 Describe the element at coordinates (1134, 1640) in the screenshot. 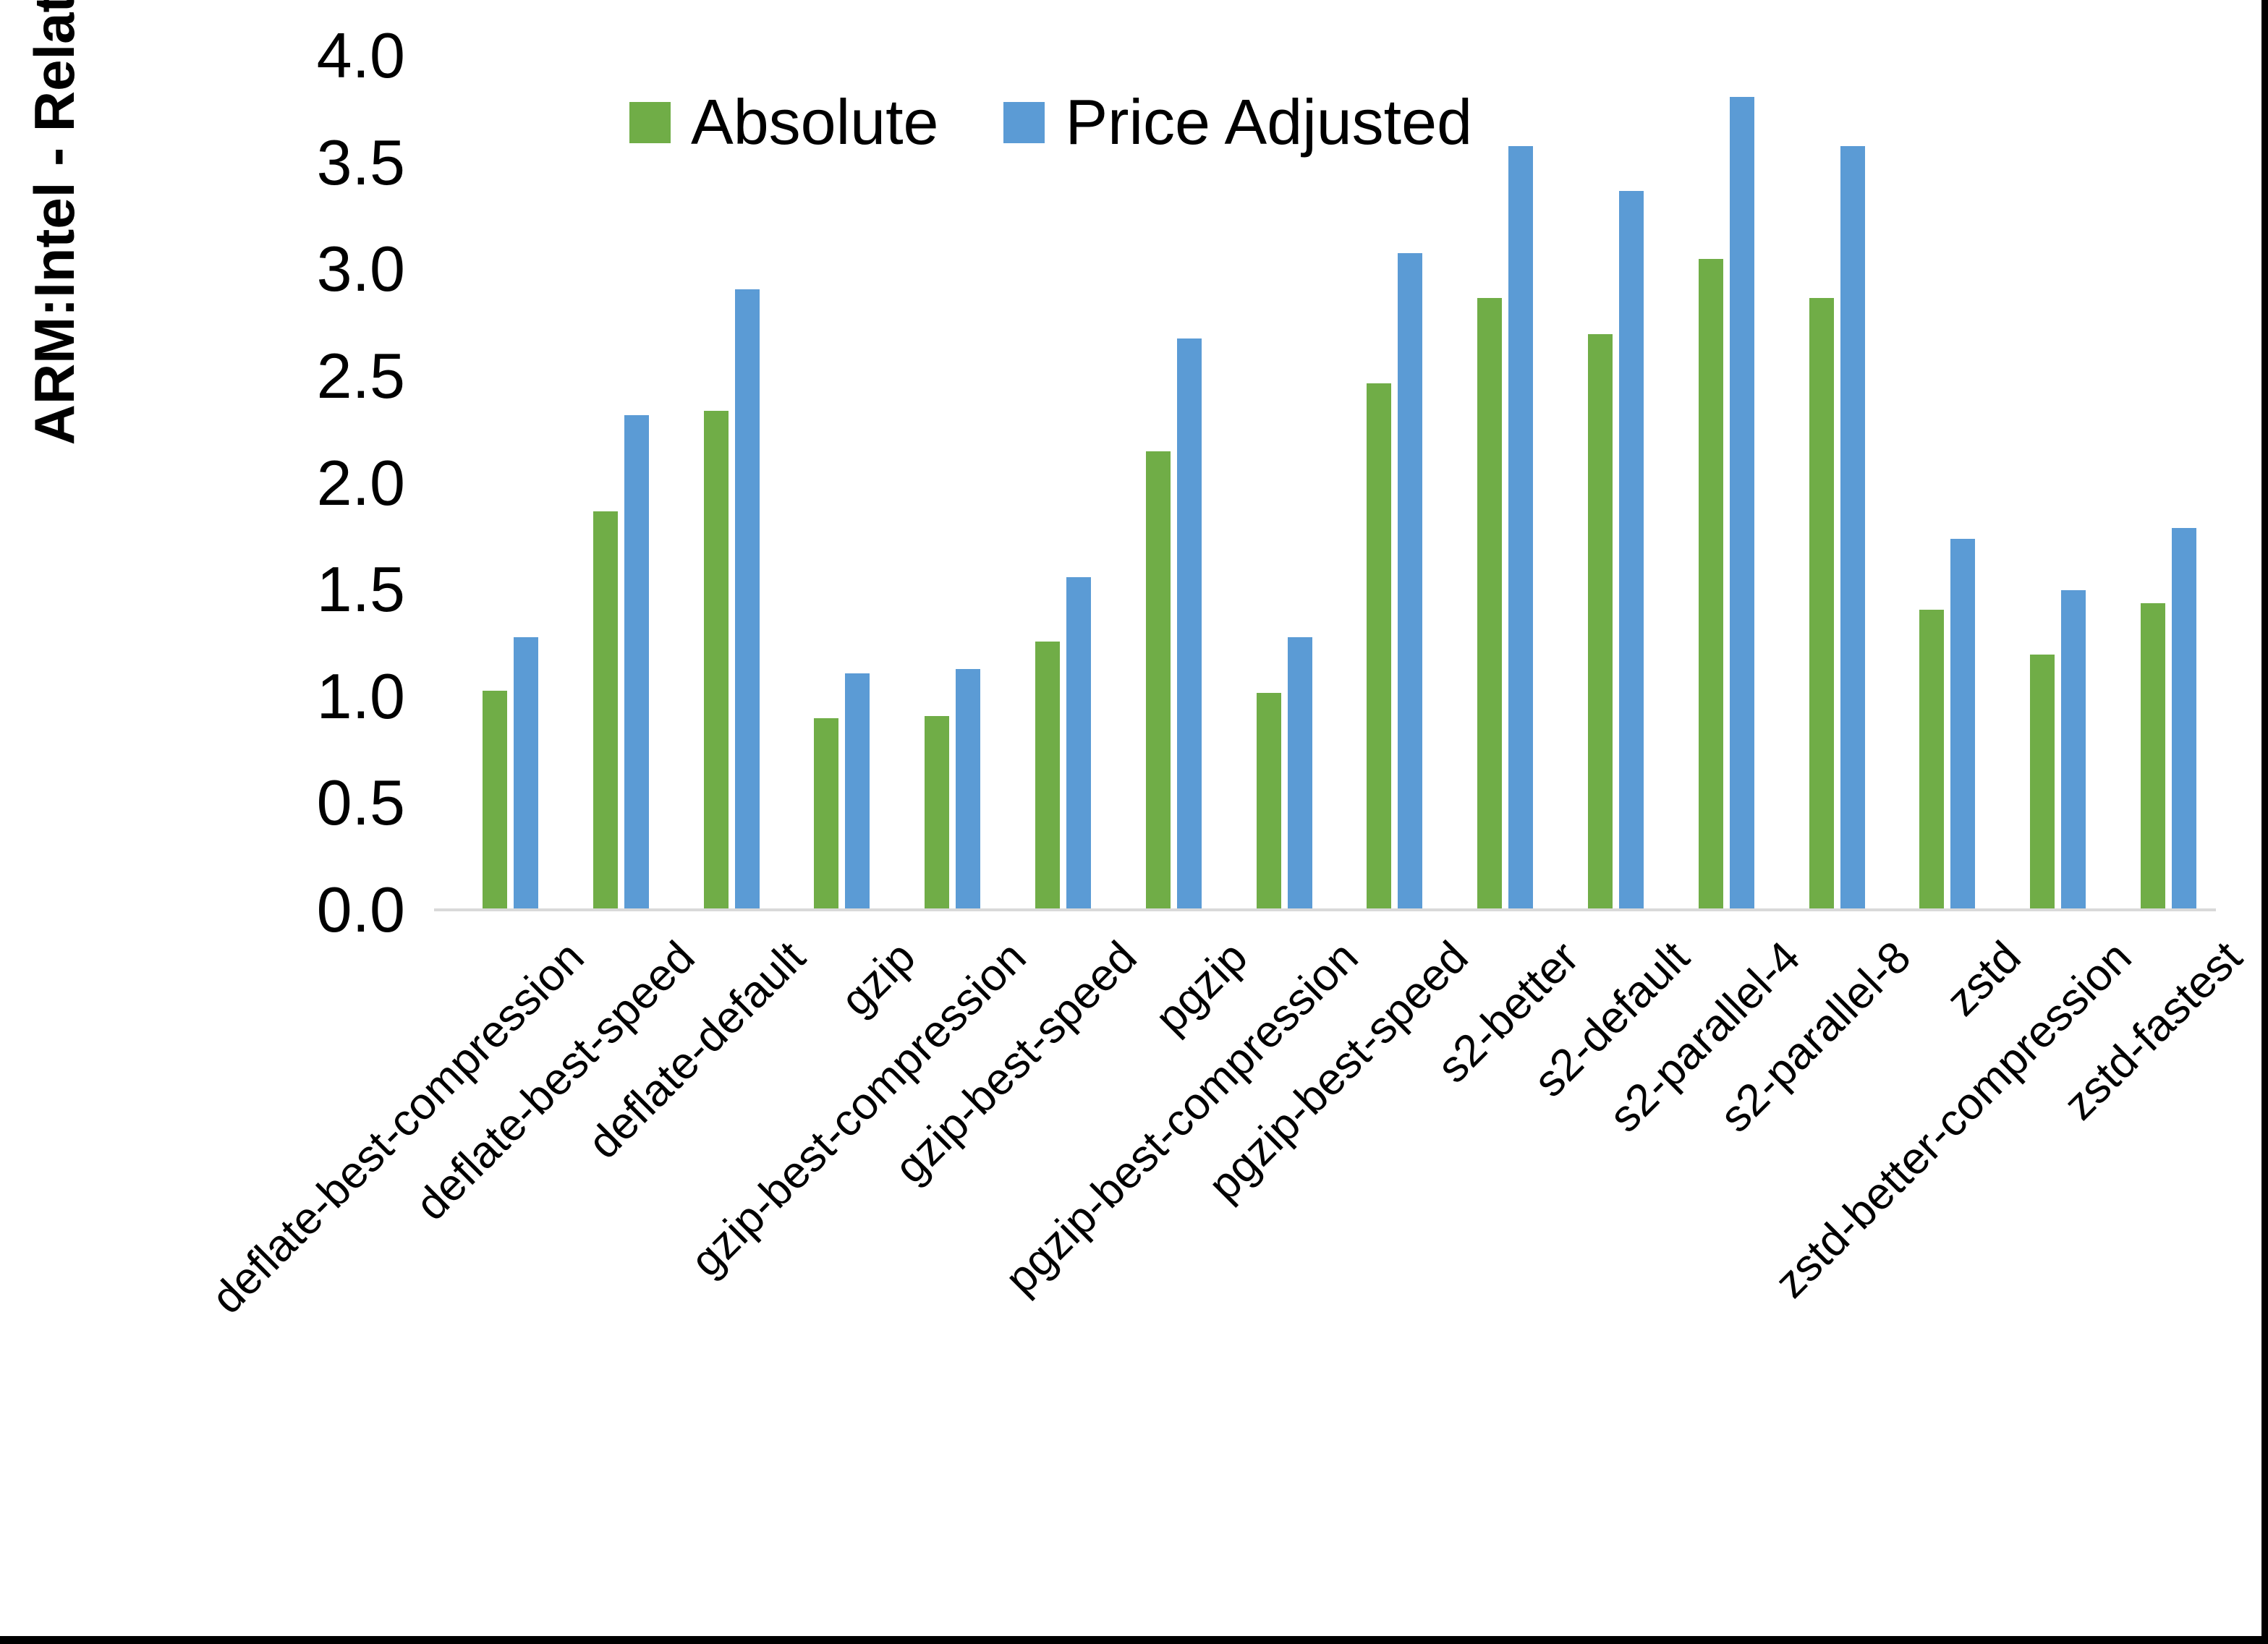

I see `window-edge-bottom` at that location.